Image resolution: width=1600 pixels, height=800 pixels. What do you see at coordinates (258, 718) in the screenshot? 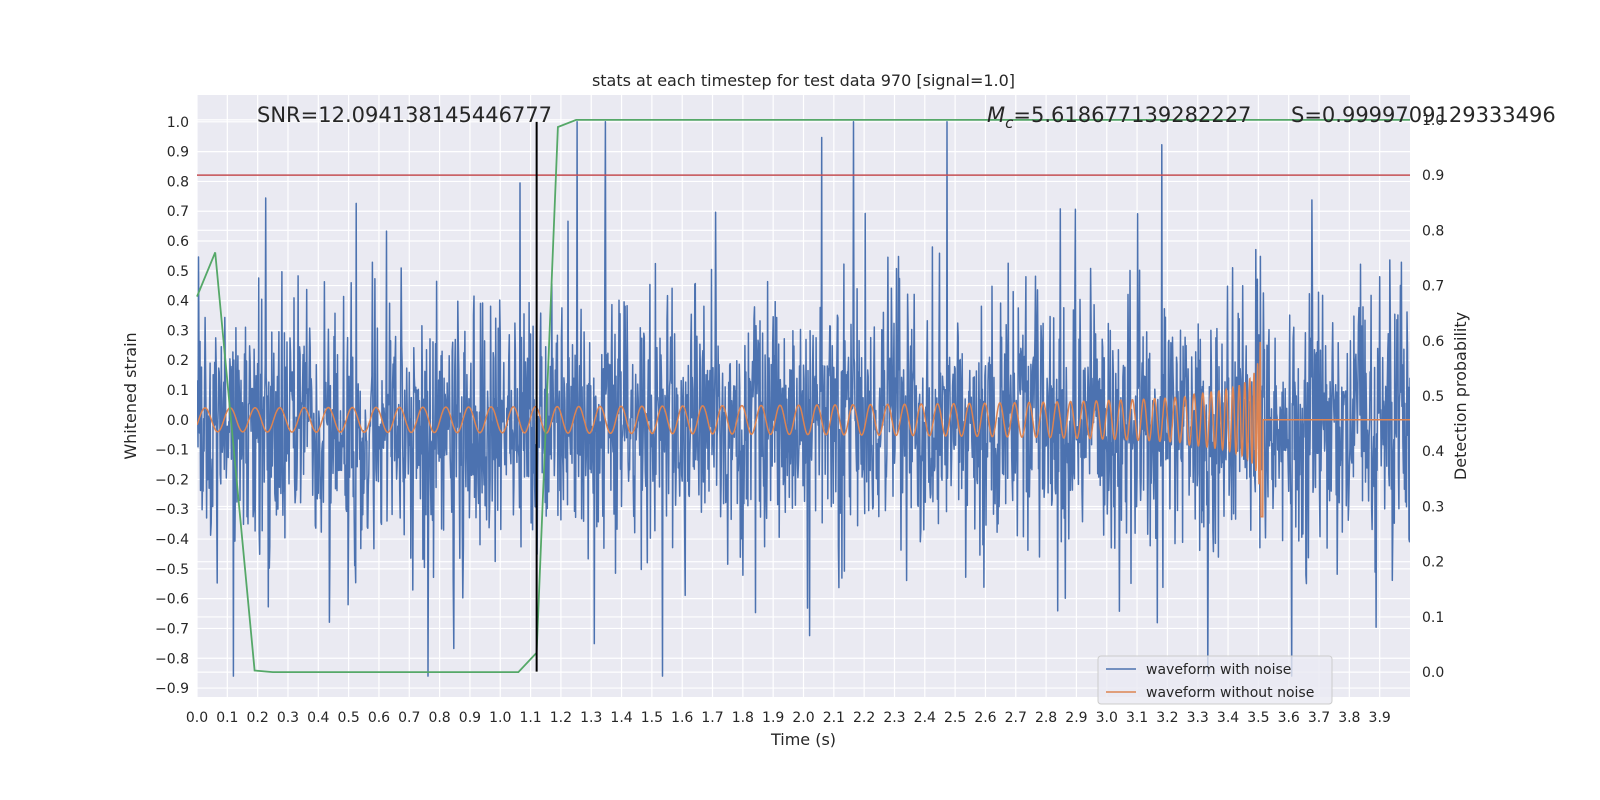
I see `x-tick-label: 0.2` at bounding box center [258, 718].